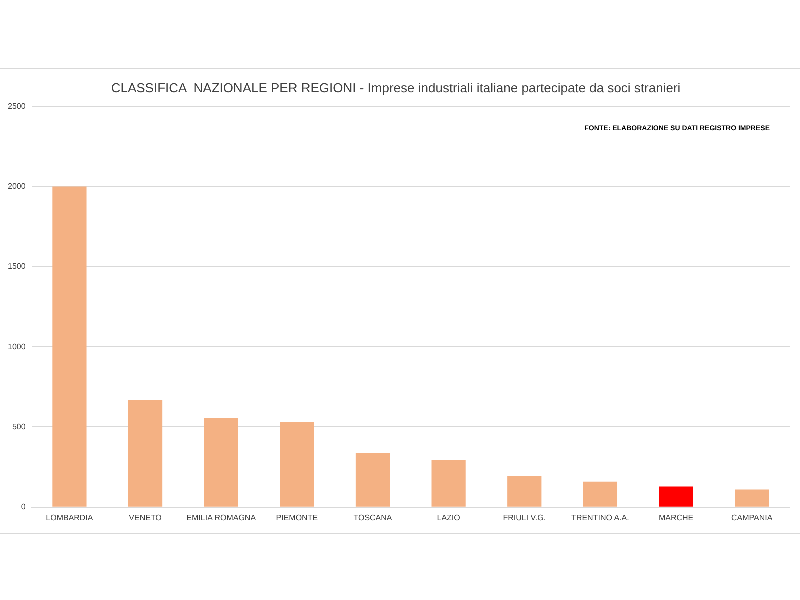  What do you see at coordinates (221, 517) in the screenshot?
I see `x-tick-label: EMILIA ROMAGNA` at bounding box center [221, 517].